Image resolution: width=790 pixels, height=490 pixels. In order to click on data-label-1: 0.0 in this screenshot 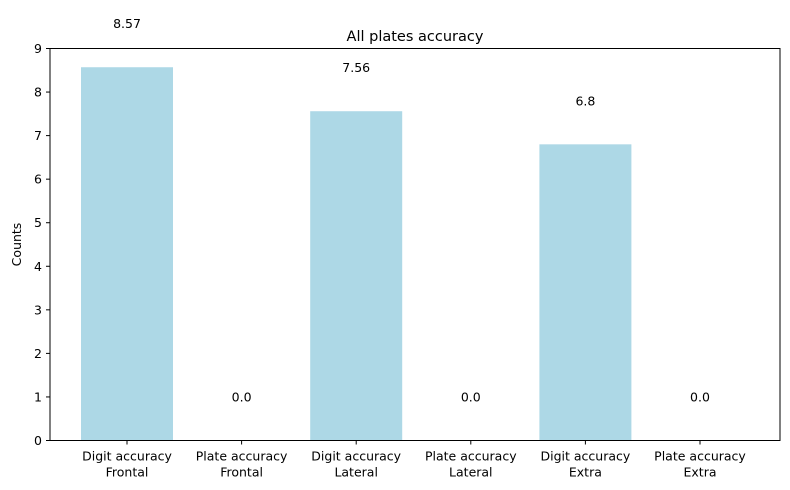, I will do `click(242, 396)`.